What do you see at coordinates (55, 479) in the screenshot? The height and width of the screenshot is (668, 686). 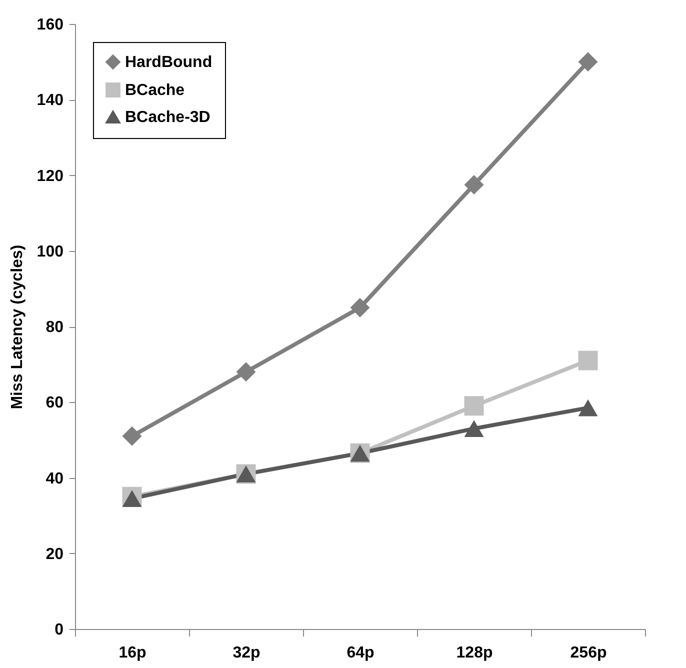 I see `y-tick-label: 40` at bounding box center [55, 479].